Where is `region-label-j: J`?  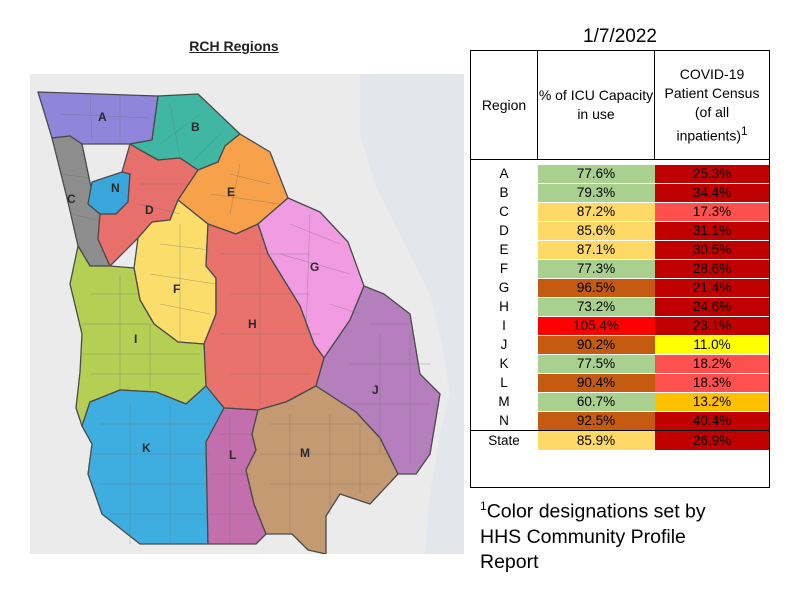
region-label-j: J is located at coordinates (375, 390).